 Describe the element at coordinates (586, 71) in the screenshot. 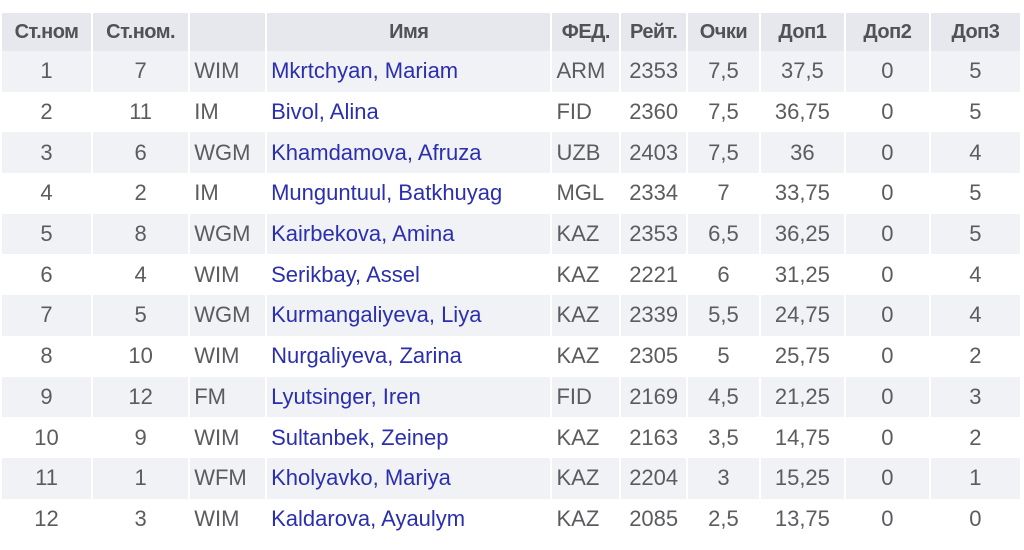

I see `federation-cell: ARM` at that location.